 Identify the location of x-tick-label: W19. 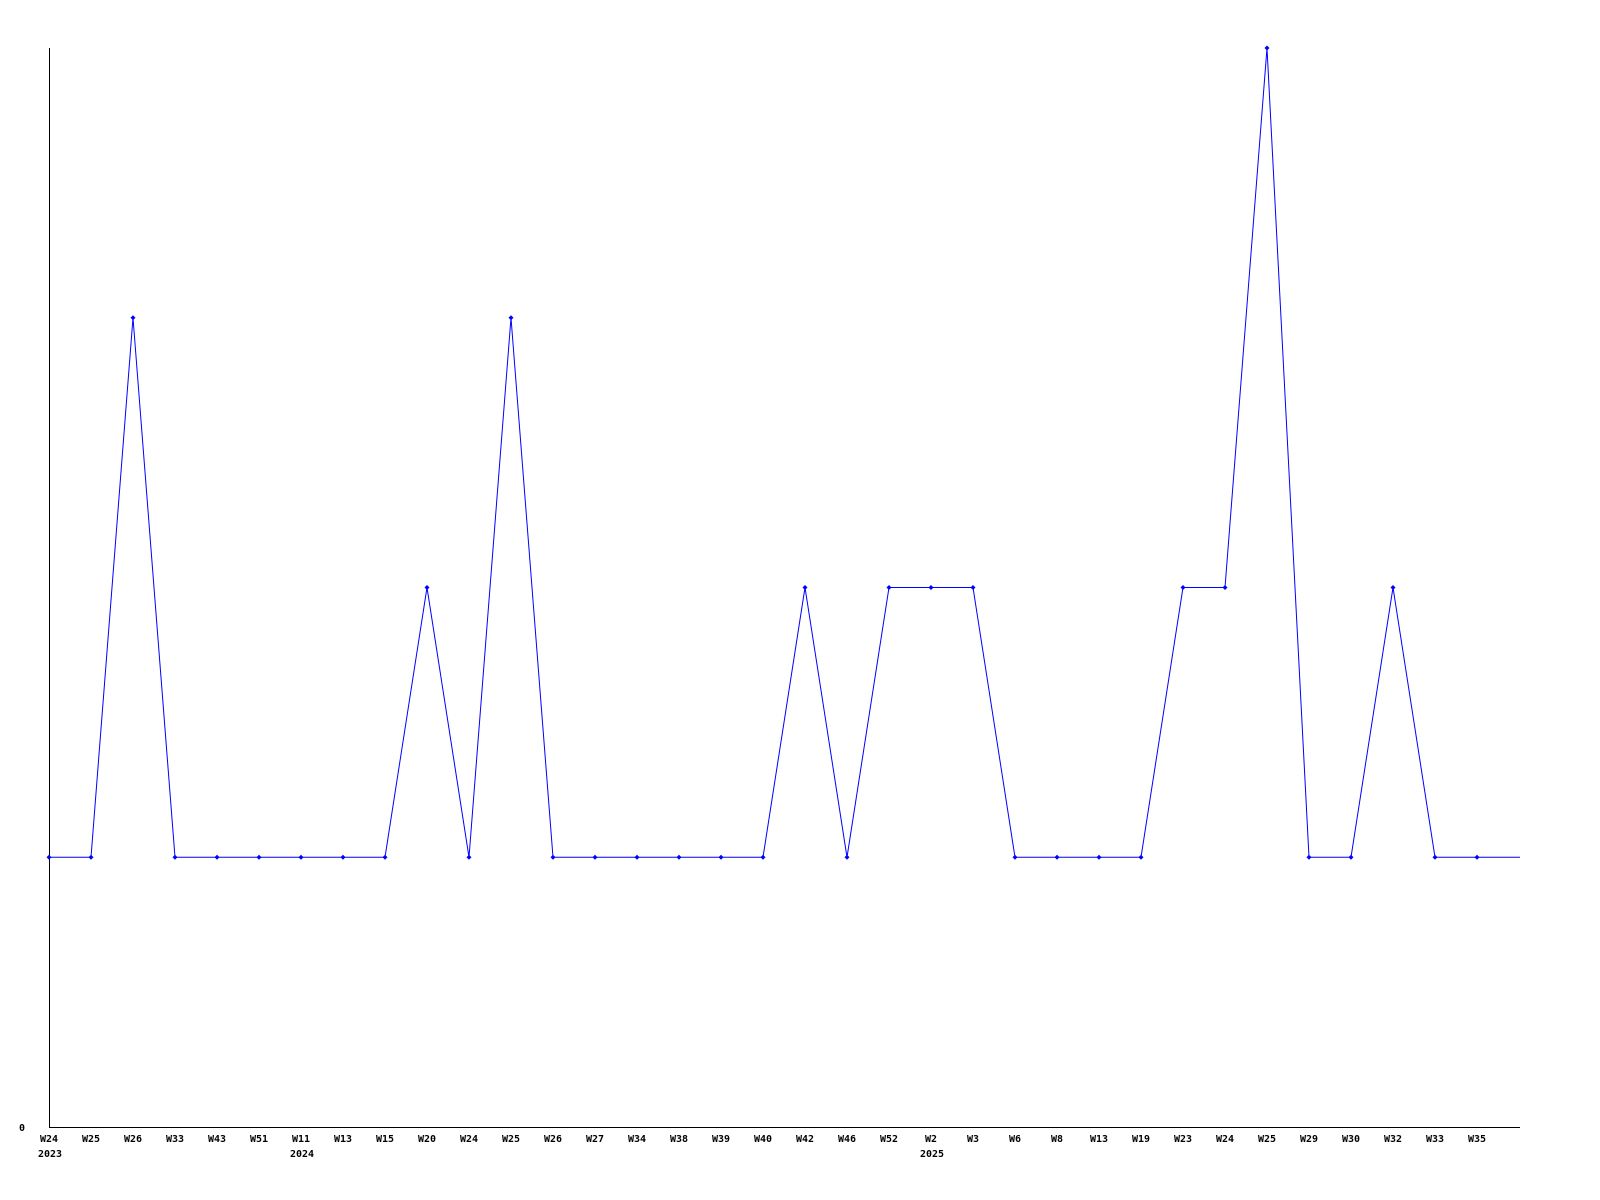
(1141, 1139).